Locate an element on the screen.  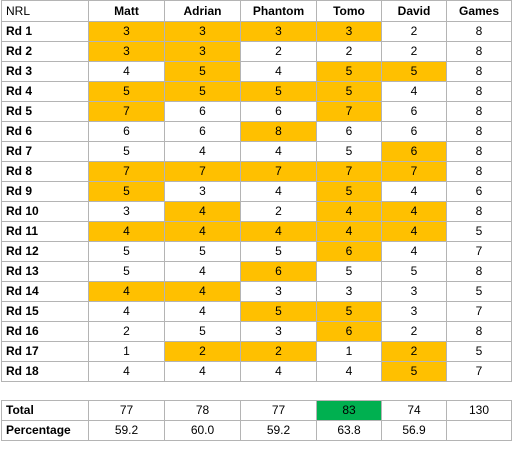
row-label: Rd 8 is located at coordinates (45, 171).